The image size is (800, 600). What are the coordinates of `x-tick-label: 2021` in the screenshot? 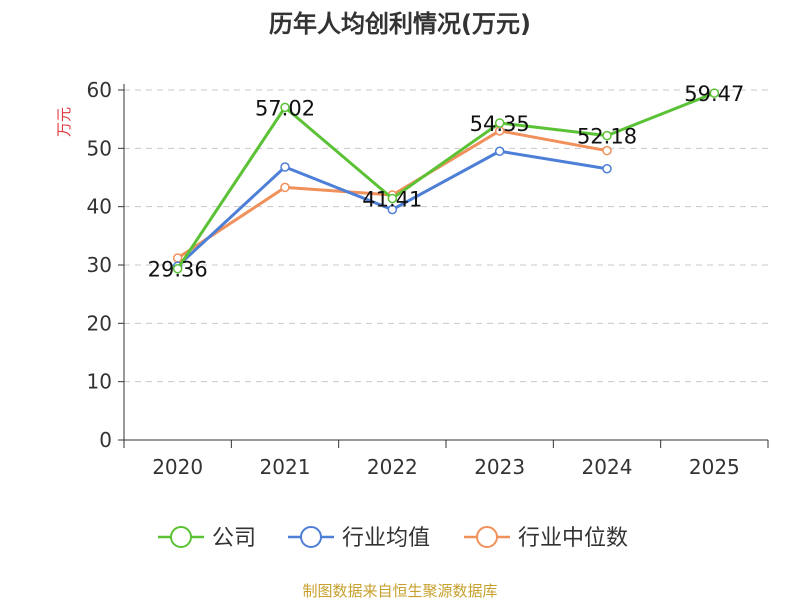 It's located at (285, 467).